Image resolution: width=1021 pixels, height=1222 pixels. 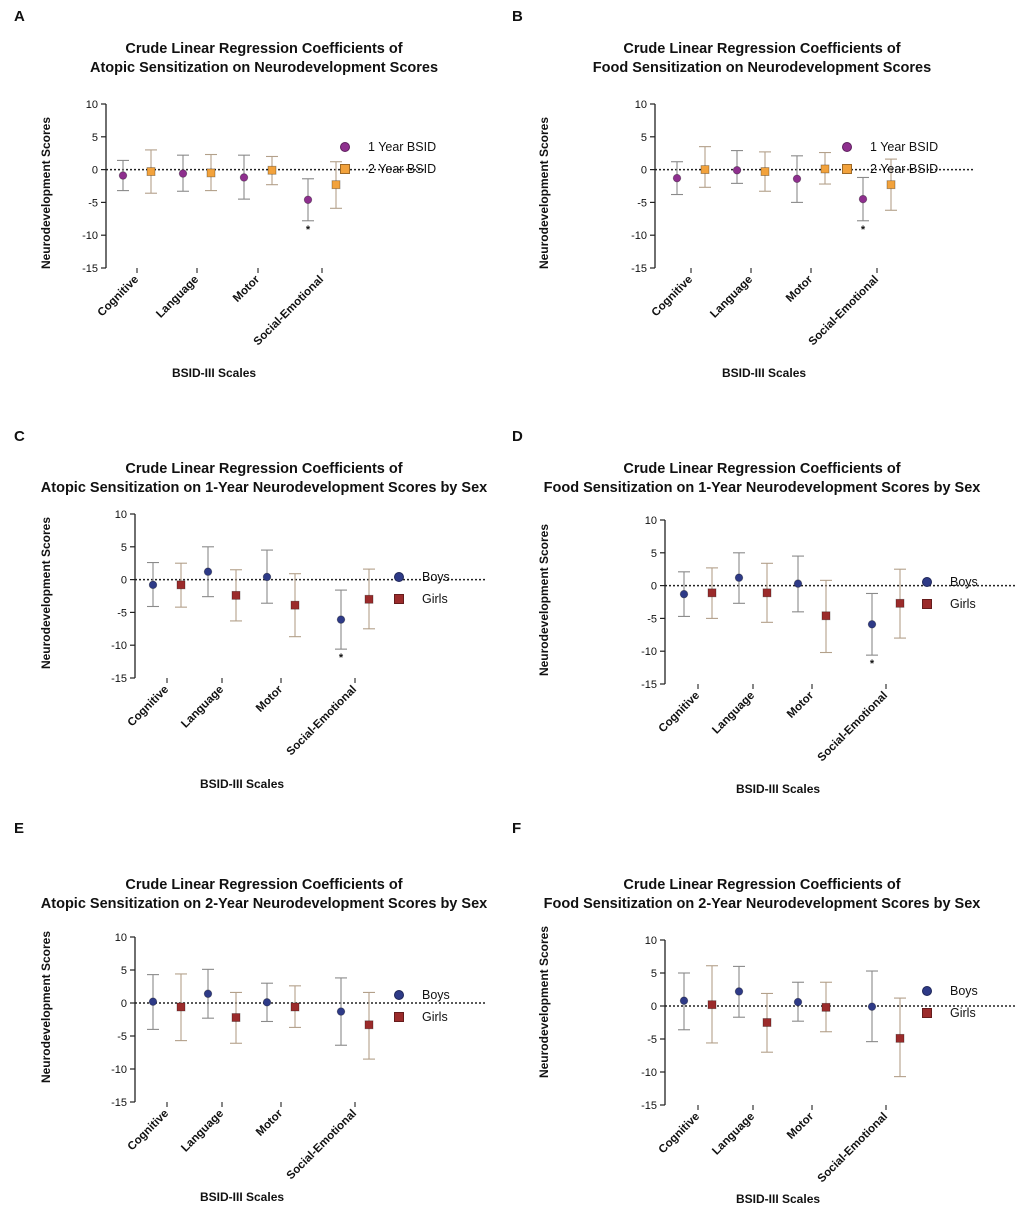 What do you see at coordinates (19, 828) in the screenshot?
I see `panel-label: E` at bounding box center [19, 828].